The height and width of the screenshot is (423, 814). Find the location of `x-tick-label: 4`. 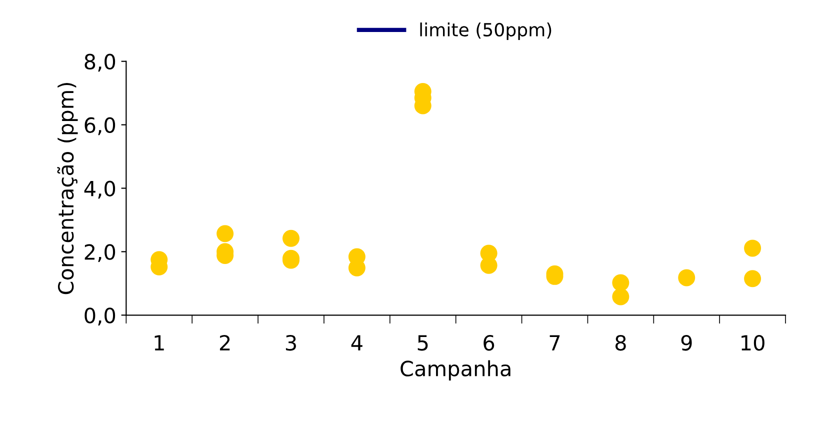

x-tick-label: 4 is located at coordinates (356, 342).